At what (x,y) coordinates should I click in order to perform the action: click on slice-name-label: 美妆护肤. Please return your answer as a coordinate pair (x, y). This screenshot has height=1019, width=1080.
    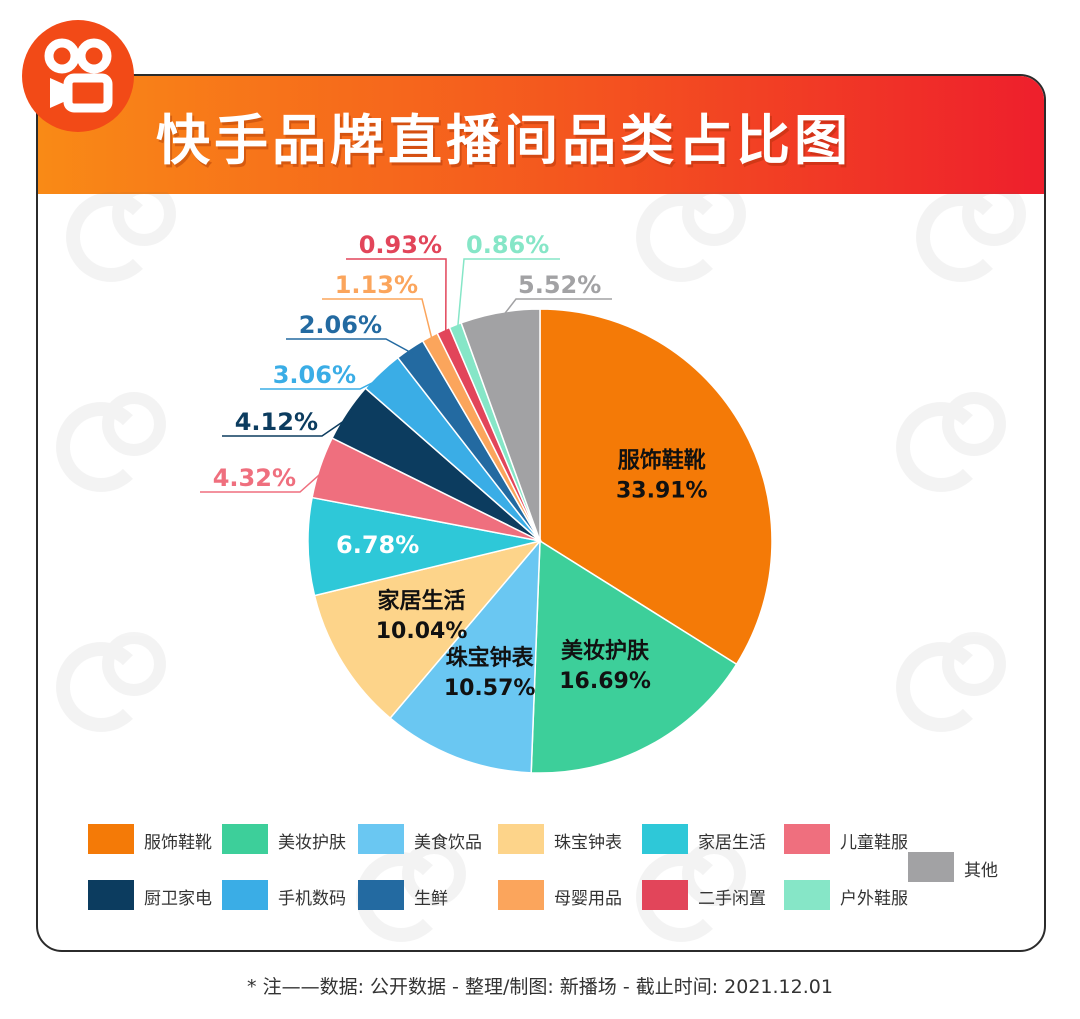
    Looking at the image, I should click on (605, 651).